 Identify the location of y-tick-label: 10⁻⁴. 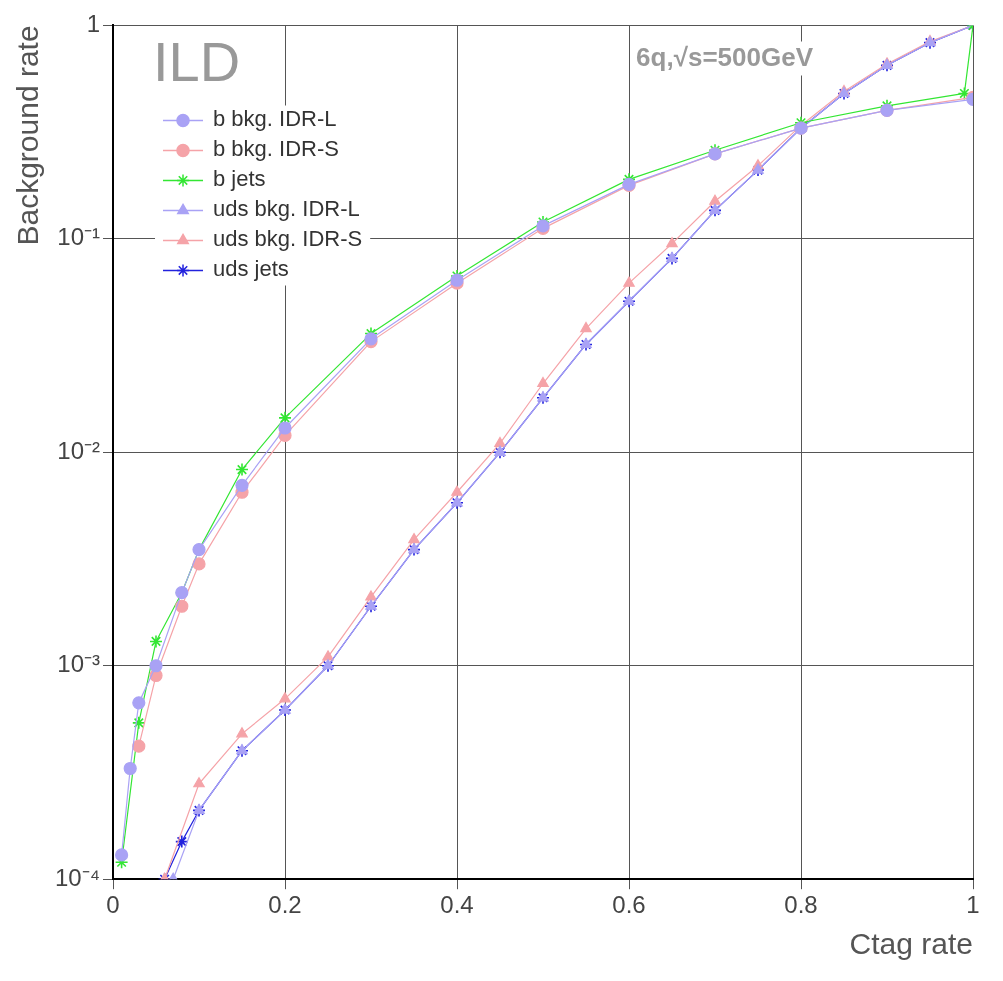
(77, 877).